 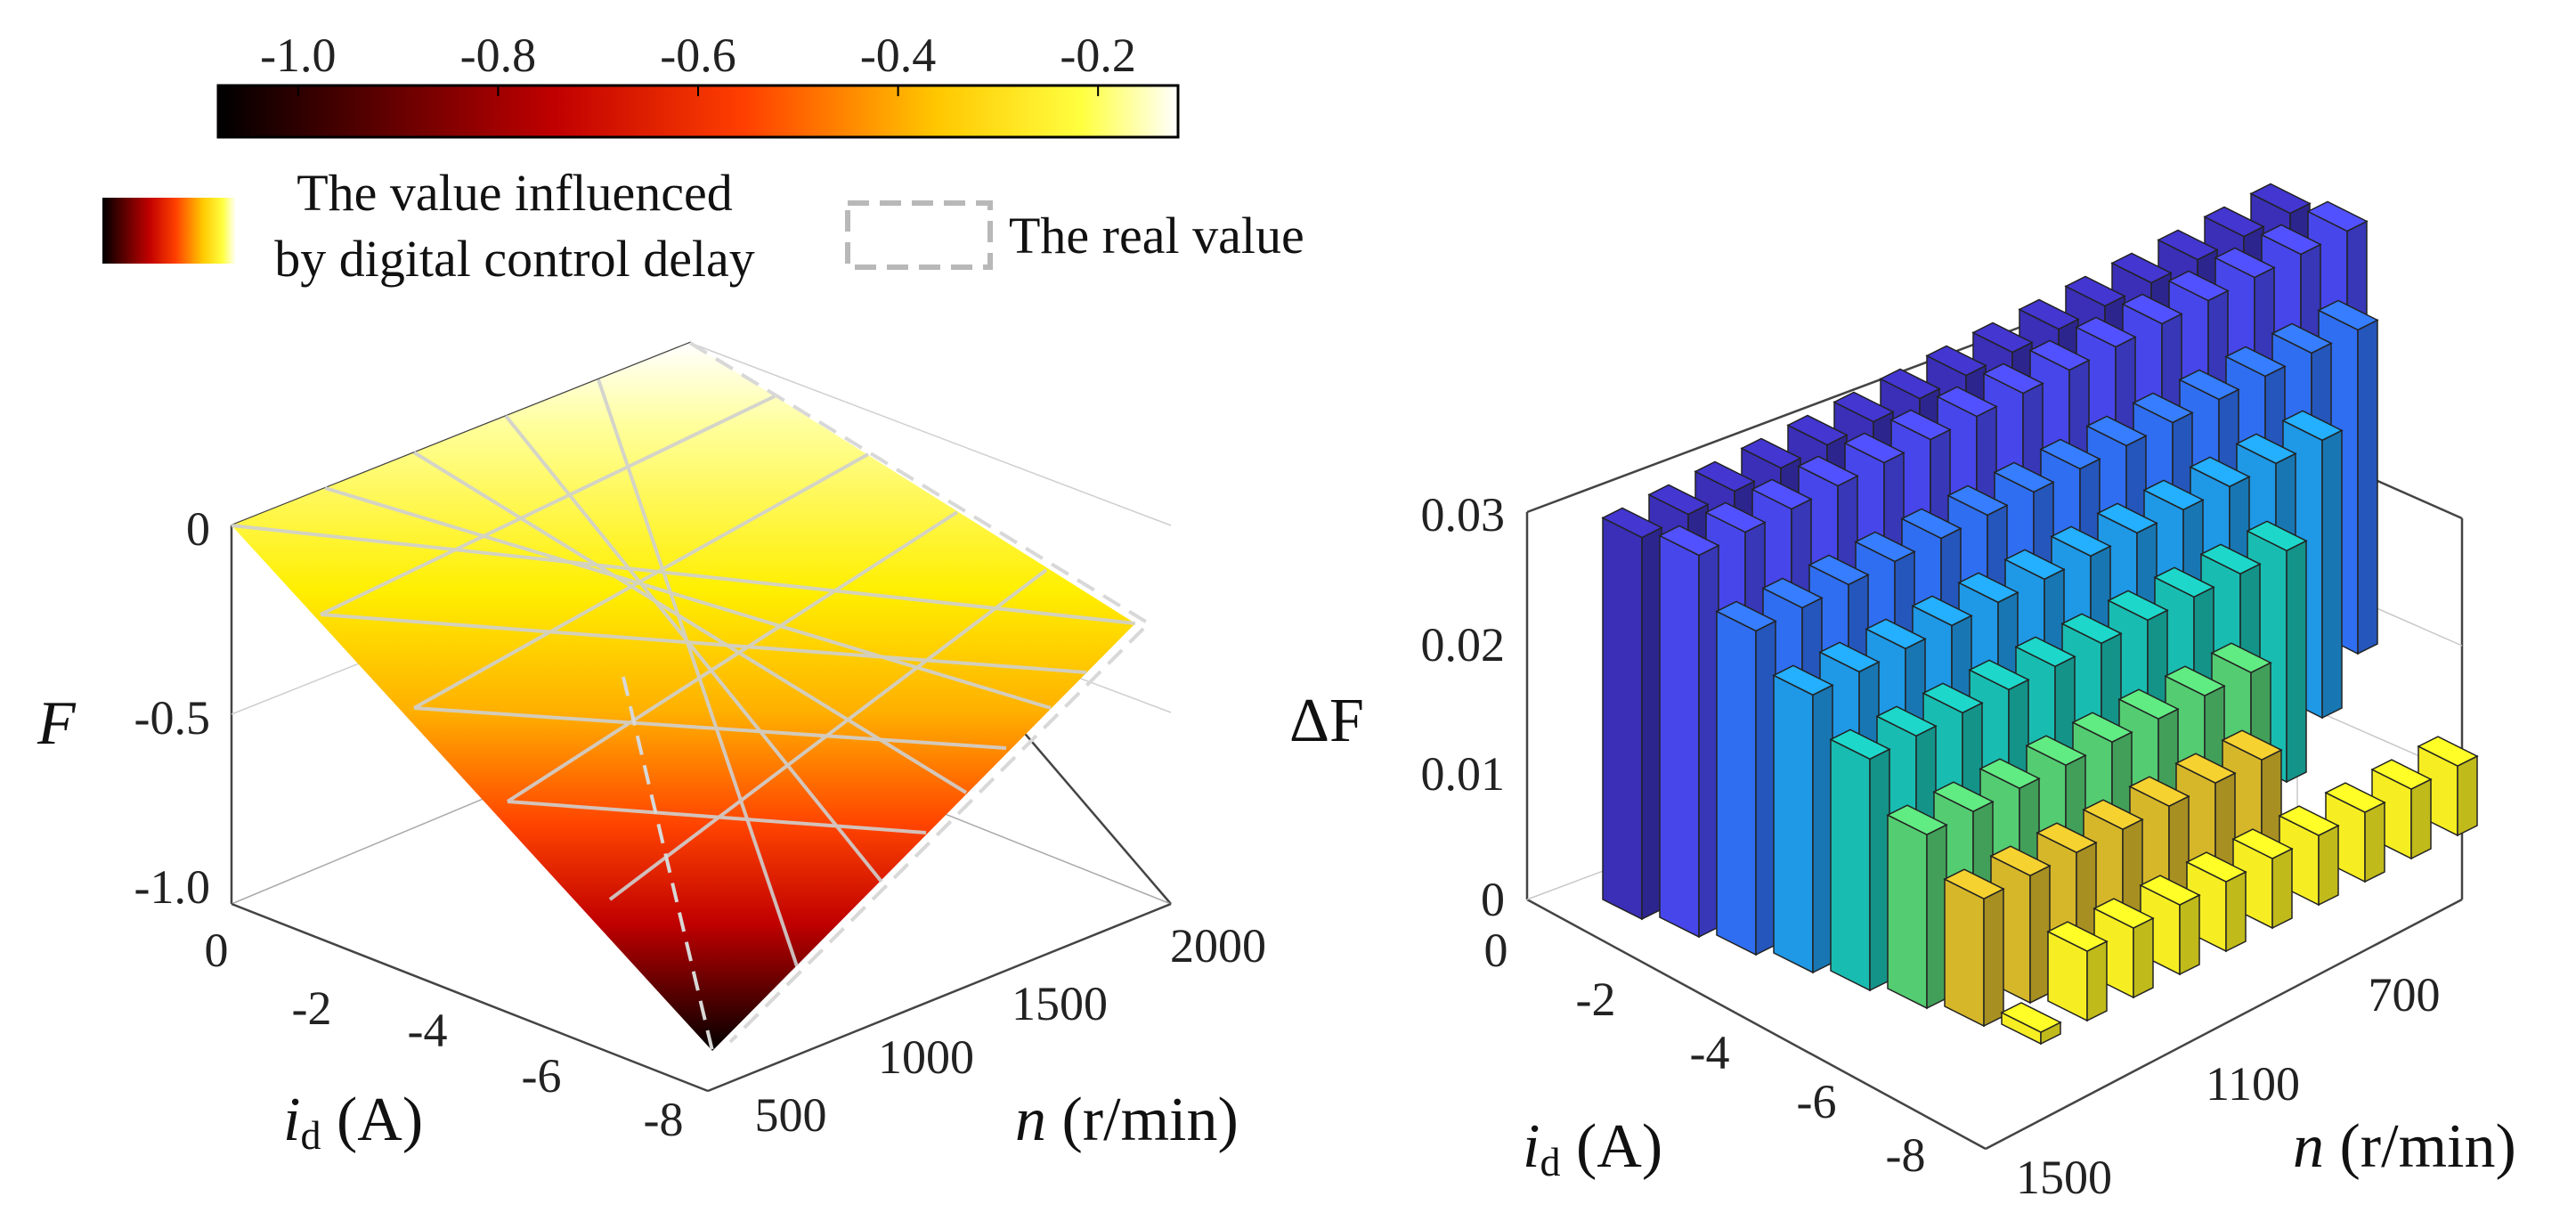 I want to click on legend-dashed-swatch, so click(x=919, y=235).